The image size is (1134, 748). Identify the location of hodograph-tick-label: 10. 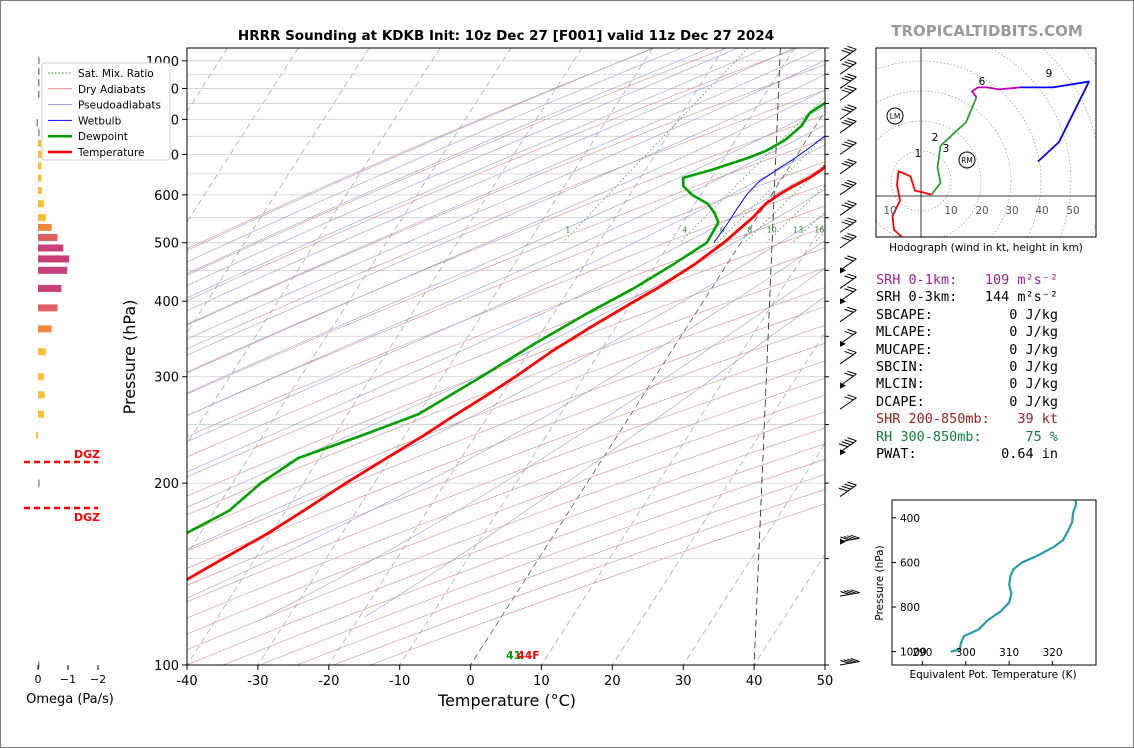
(950, 211).